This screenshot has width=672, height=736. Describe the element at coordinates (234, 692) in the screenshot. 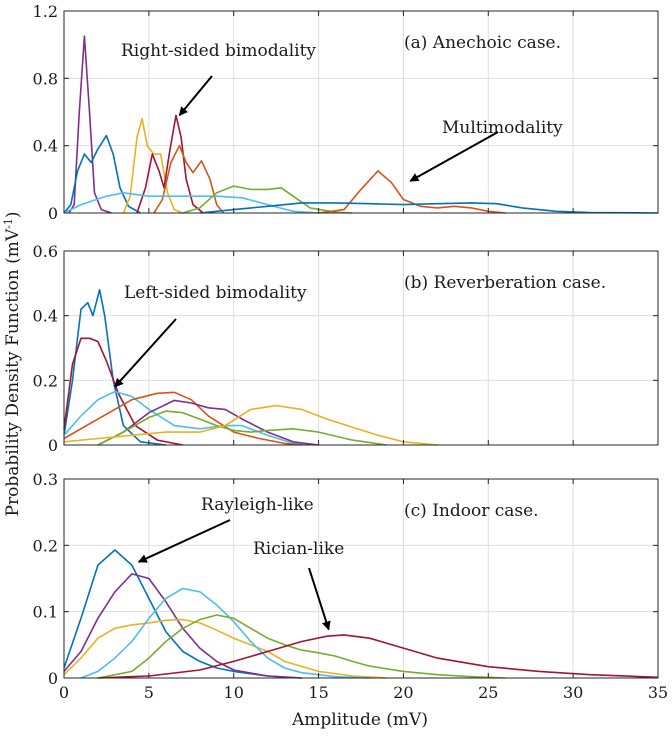

I see `x-tick-label: 10` at that location.